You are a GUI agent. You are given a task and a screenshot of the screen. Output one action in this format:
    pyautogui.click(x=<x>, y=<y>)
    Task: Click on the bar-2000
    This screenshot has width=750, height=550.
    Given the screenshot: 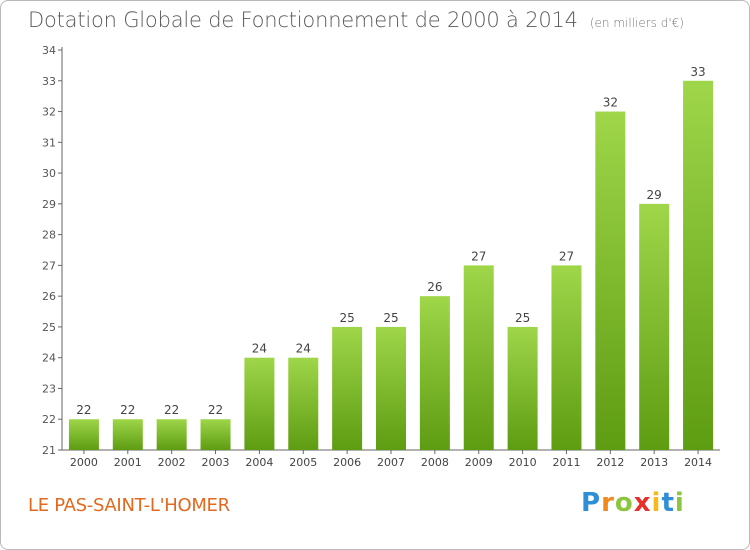 What is the action you would take?
    pyautogui.click(x=83, y=434)
    